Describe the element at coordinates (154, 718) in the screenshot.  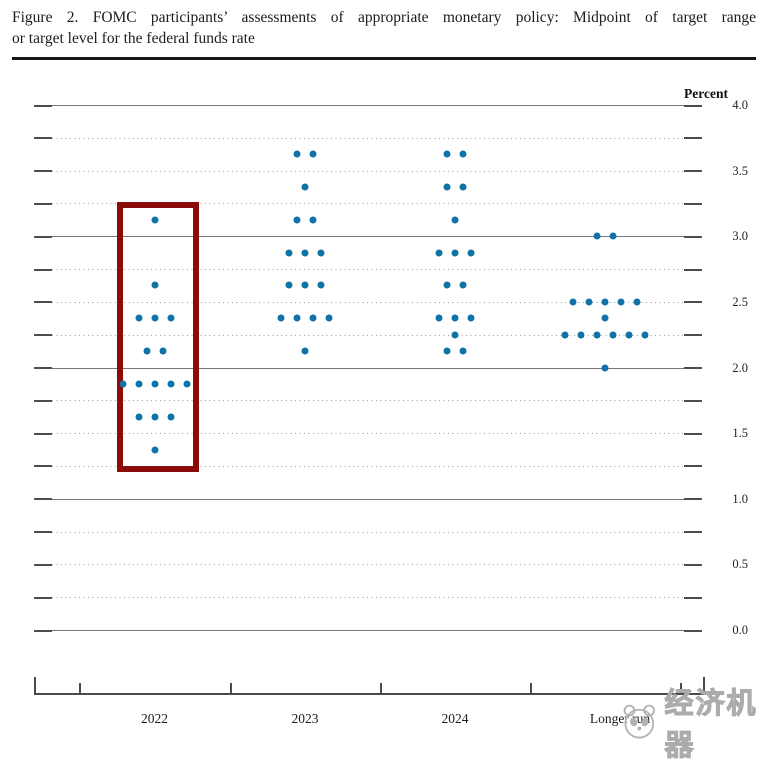
I see `x-axis-label-2022: 2022` at that location.